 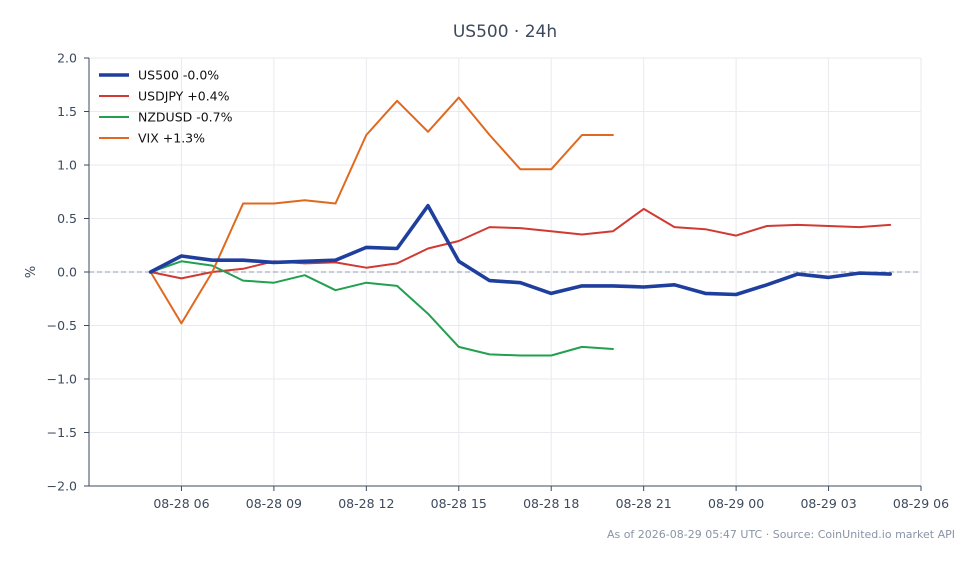 I want to click on y-tick-label: −1.5, so click(x=62, y=432).